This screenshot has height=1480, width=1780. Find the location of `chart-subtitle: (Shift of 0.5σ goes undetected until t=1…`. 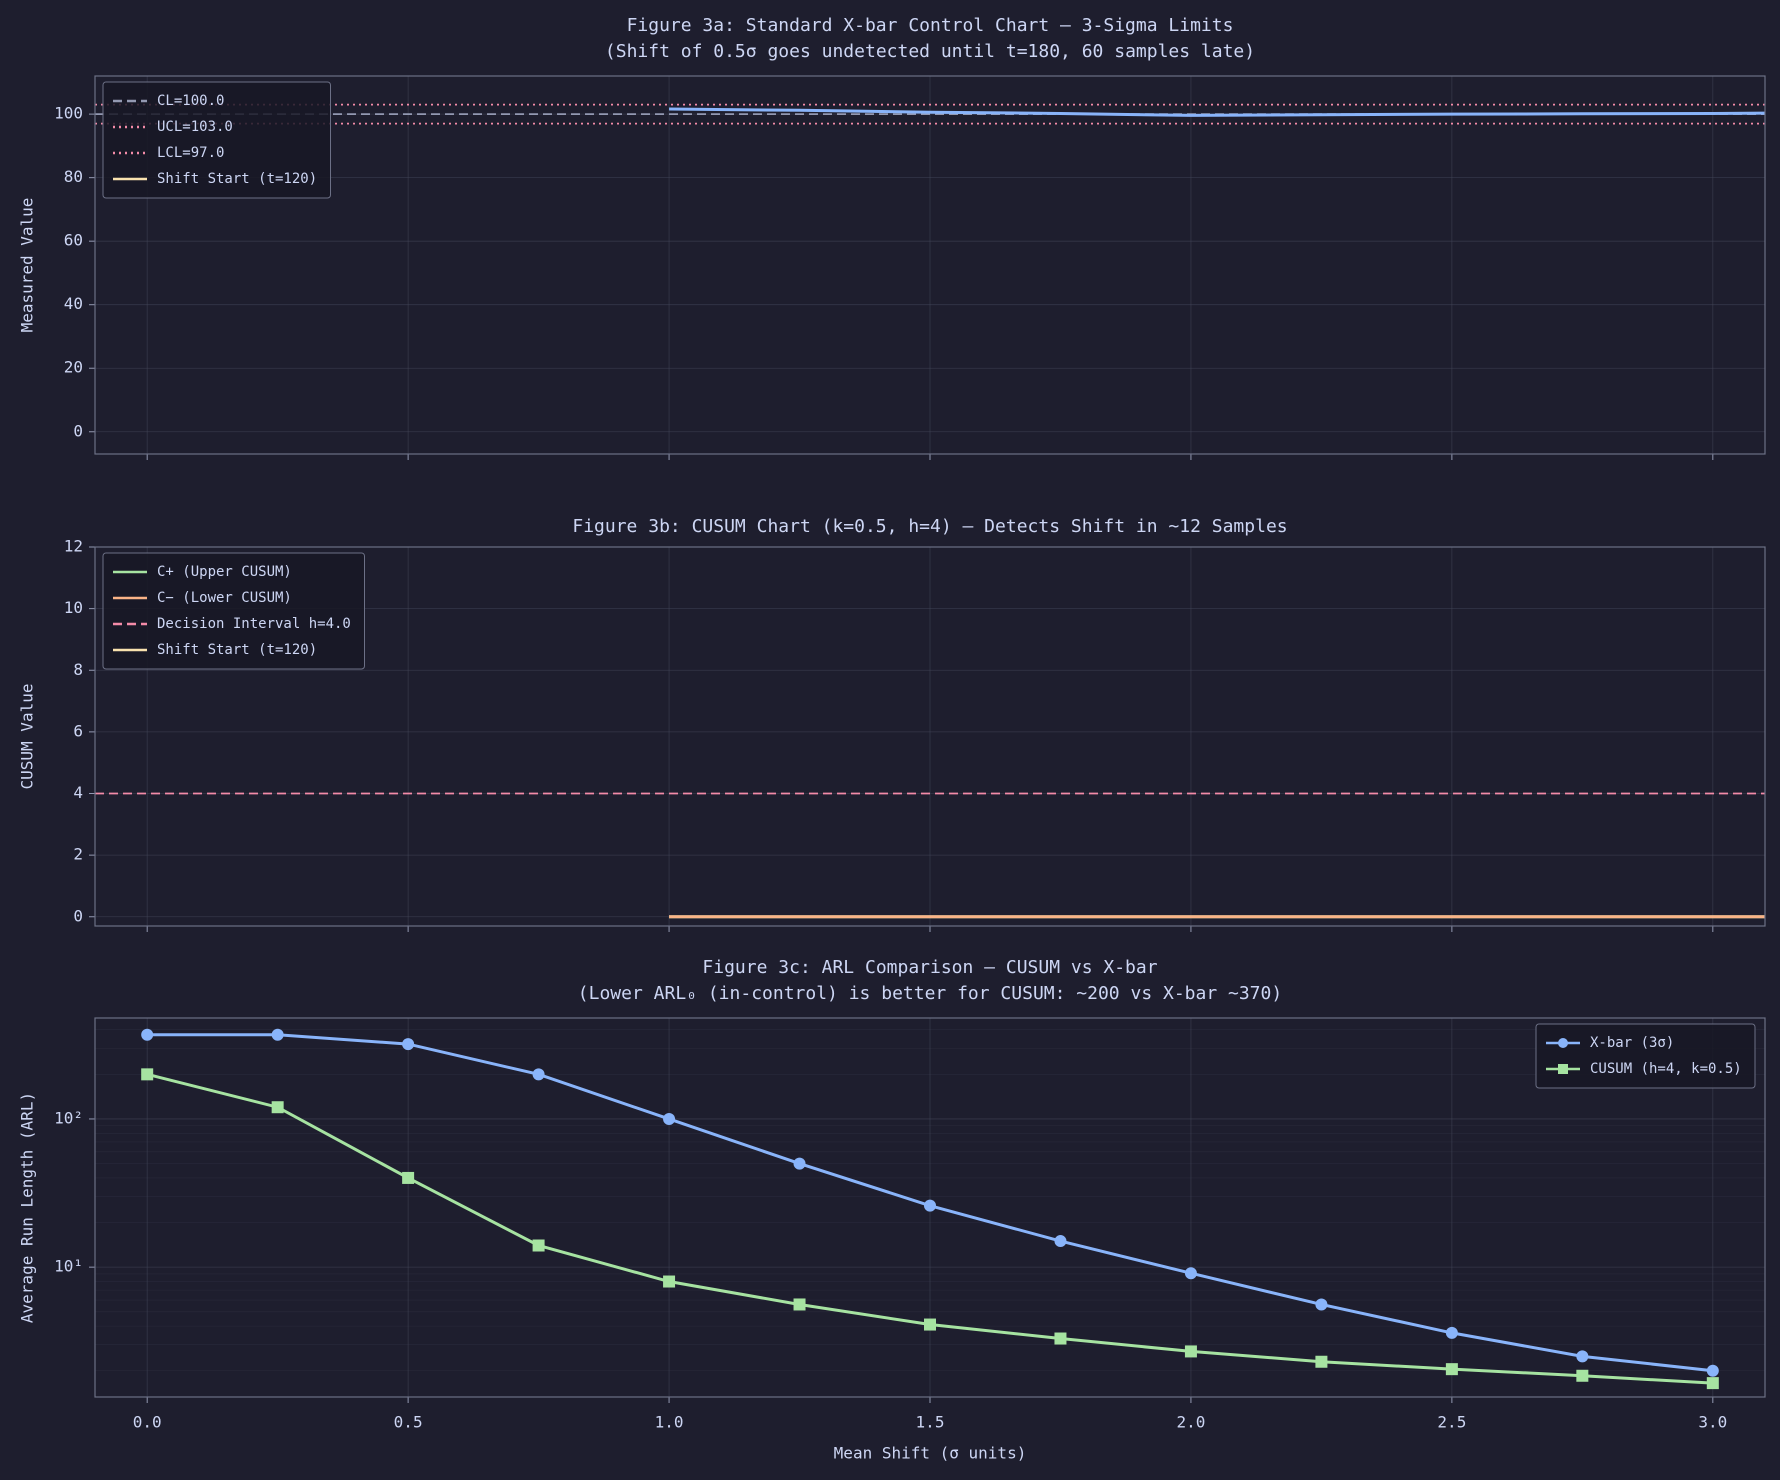

chart-subtitle: (Shift of 0.5σ goes undetected until t=1… is located at coordinates (930, 51).